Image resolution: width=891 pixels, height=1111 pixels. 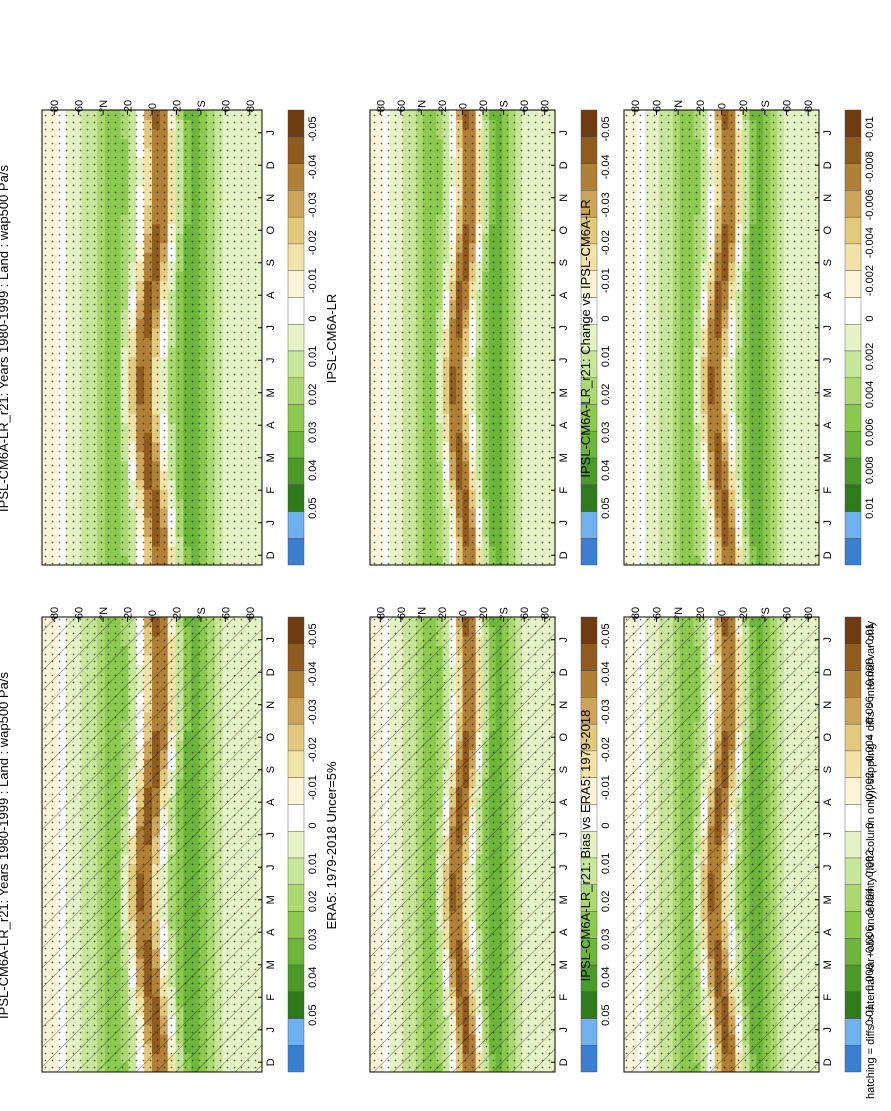 I want to click on colorbar-label: 0.03, so click(x=313, y=432).